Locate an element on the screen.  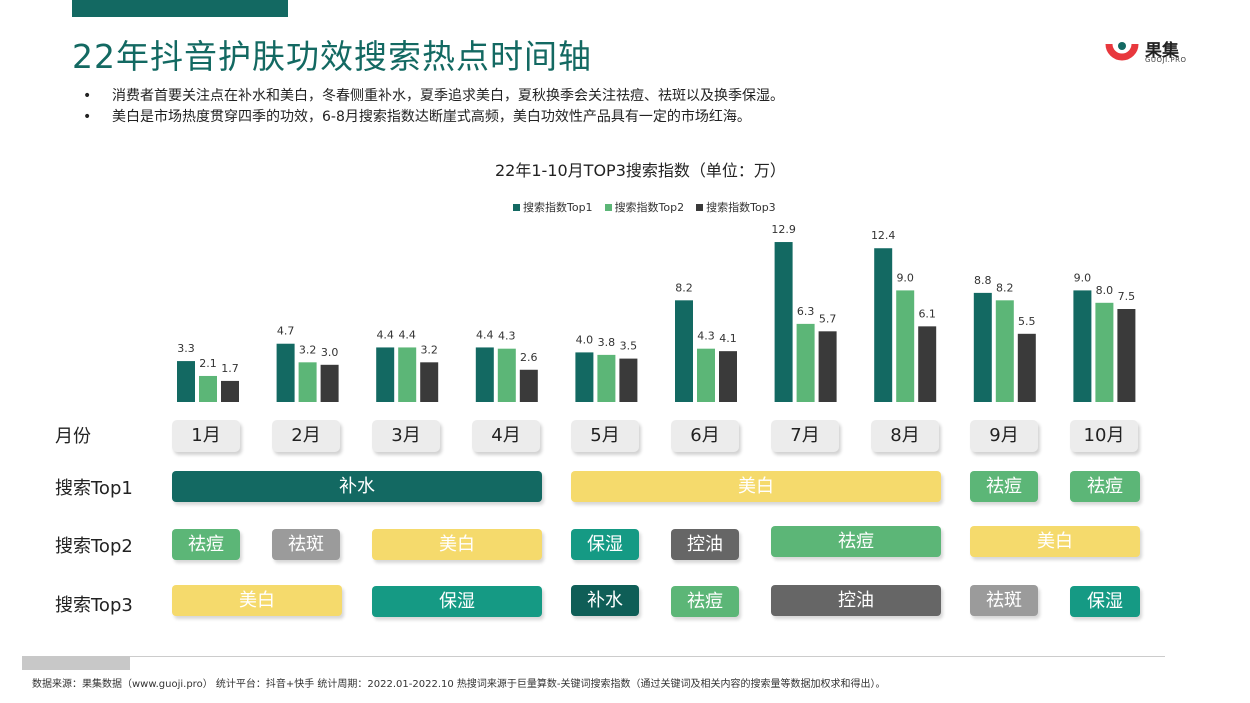
tag-top3: 保湿 is located at coordinates (457, 601).